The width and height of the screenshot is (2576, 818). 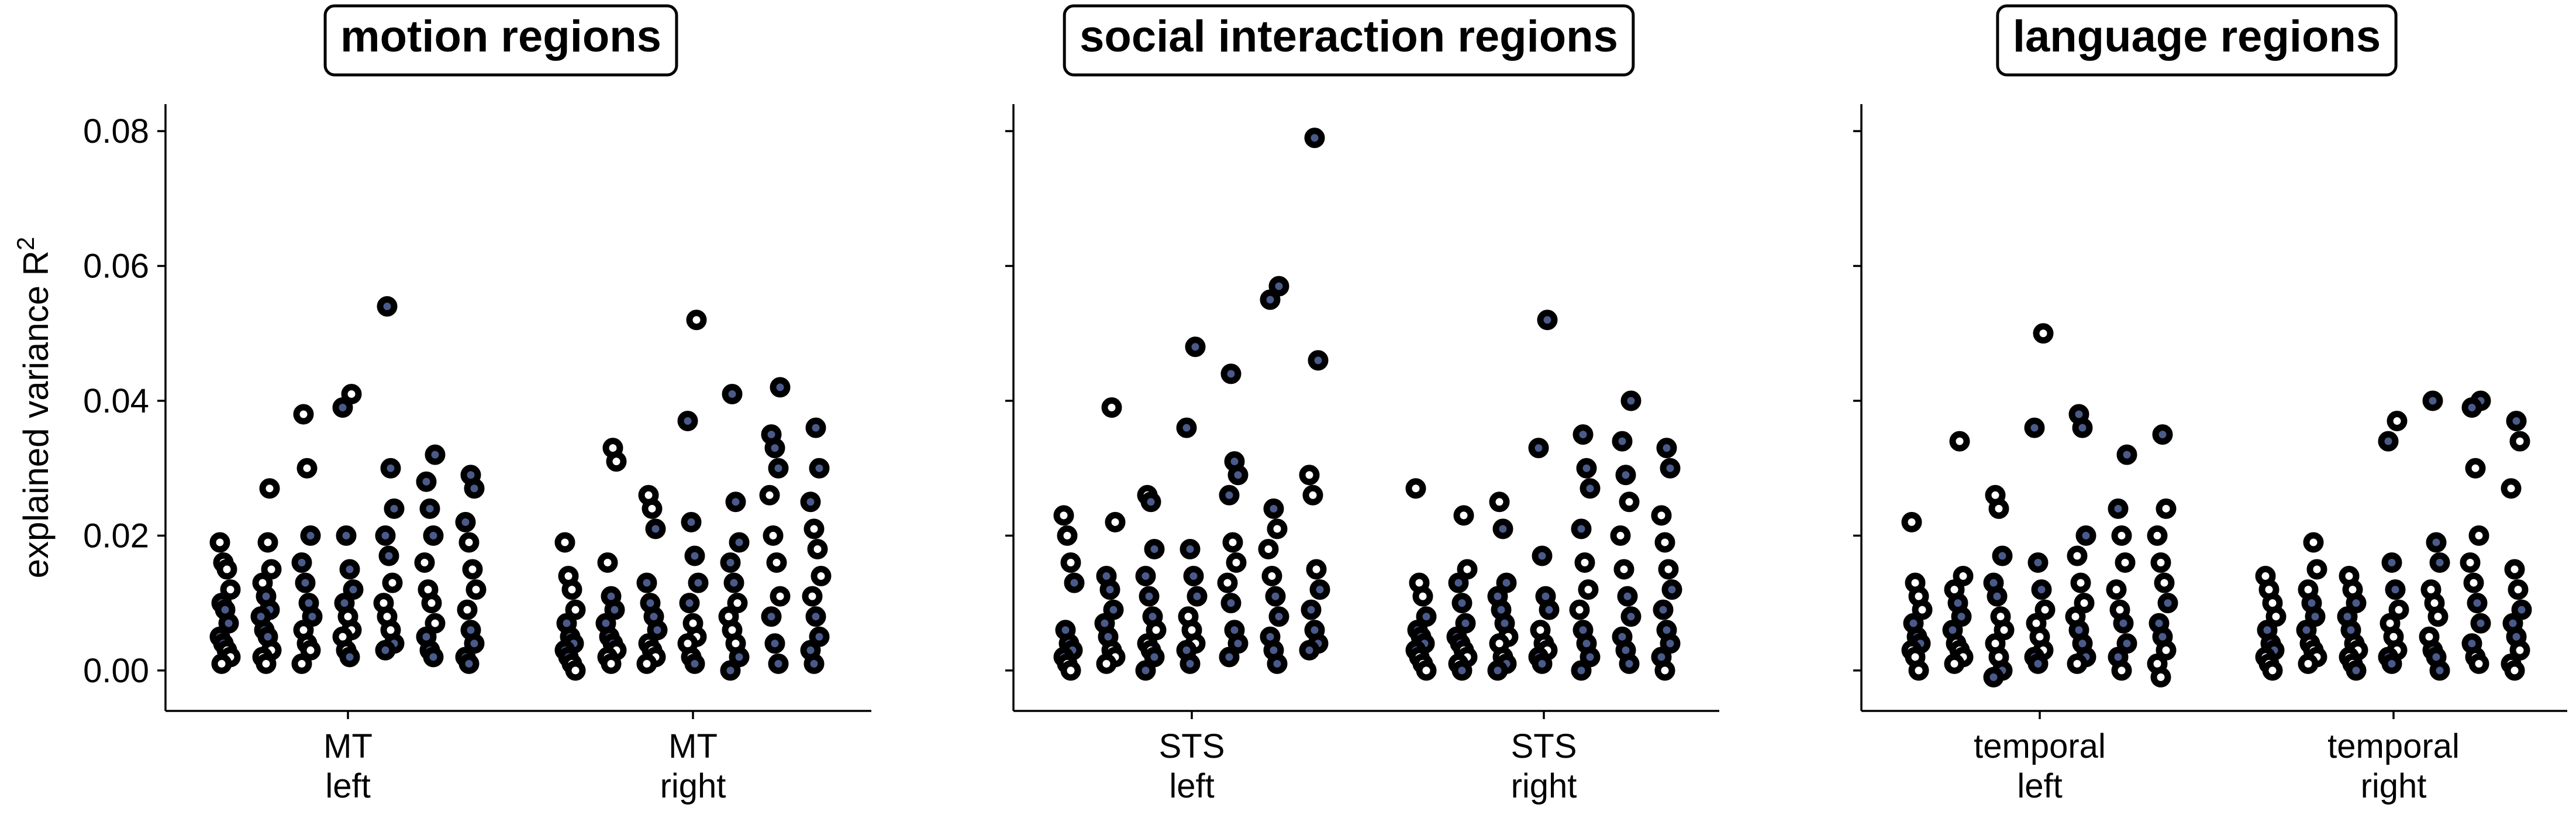 What do you see at coordinates (1349, 36) in the screenshot?
I see `chart-title: social interaction regions` at bounding box center [1349, 36].